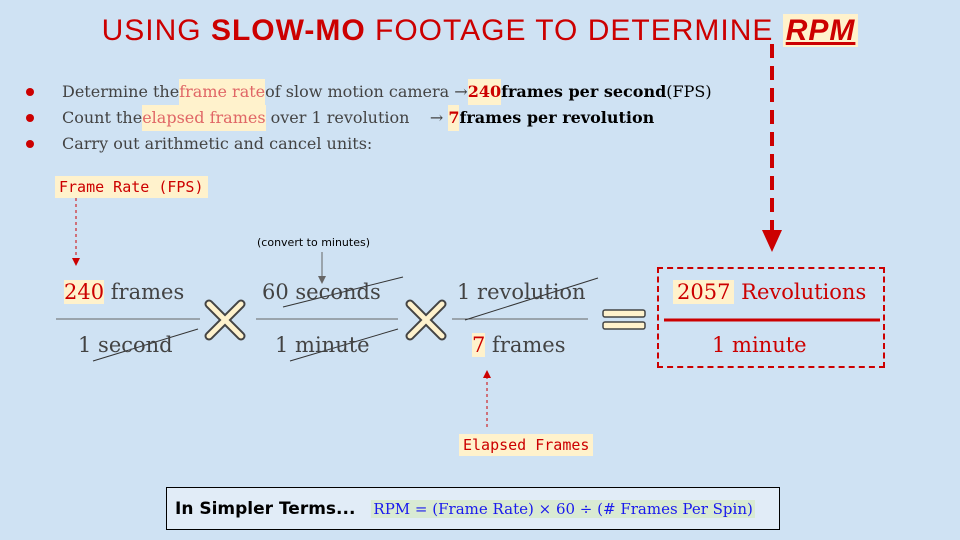 This screenshot has height=540, width=960. I want to click on fraction2-numerator: 60 seconds, so click(321, 292).